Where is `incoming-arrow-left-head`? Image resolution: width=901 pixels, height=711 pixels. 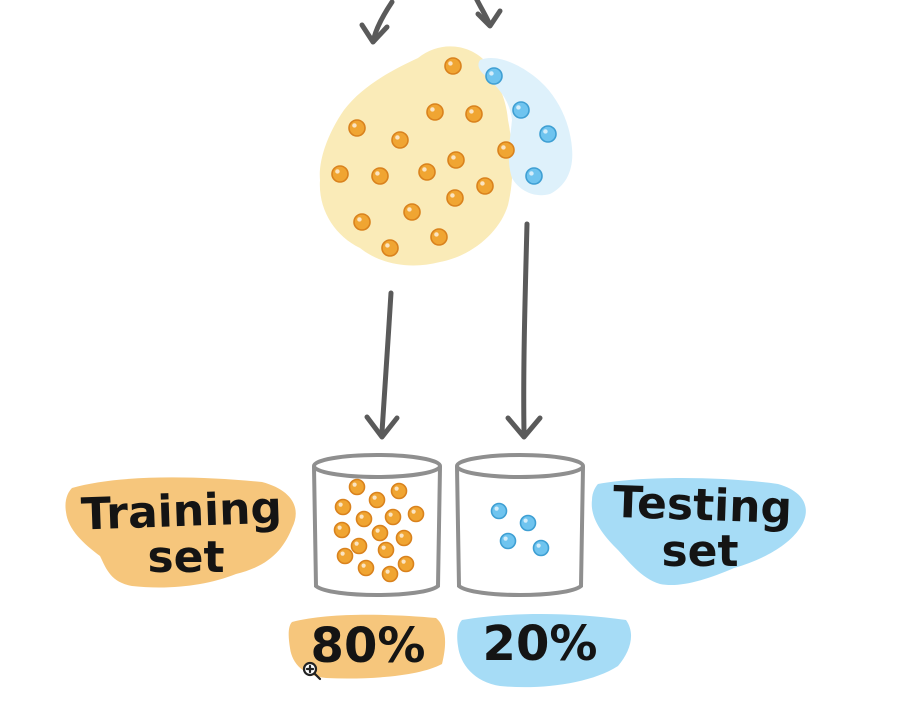
incoming-arrow-left-head is located at coordinates (374, 33).